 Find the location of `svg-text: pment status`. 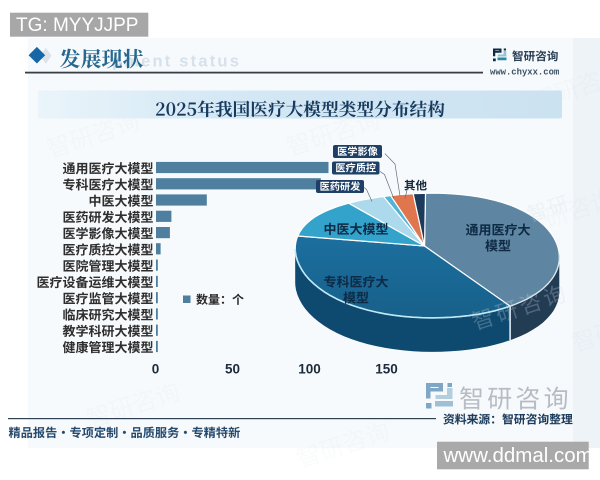

svg-text: pment status is located at coordinates (176, 62).